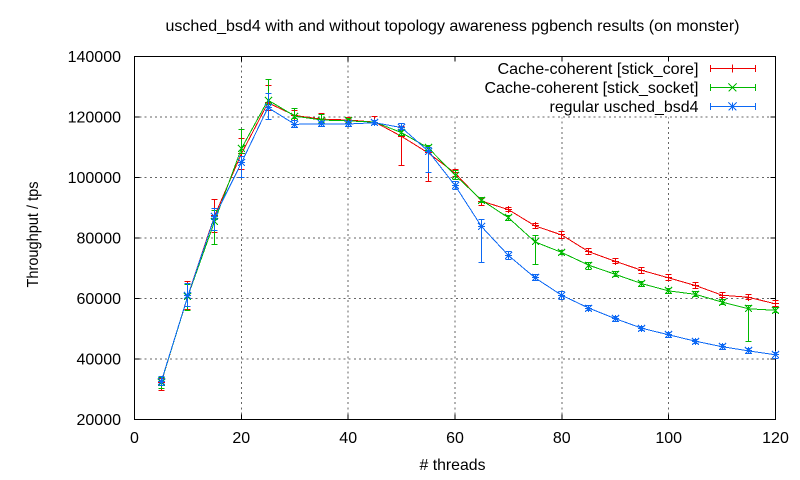 The image size is (800, 480). What do you see at coordinates (598, 69) in the screenshot?
I see `svg-text: Cache-coherent [stick_core]` at bounding box center [598, 69].